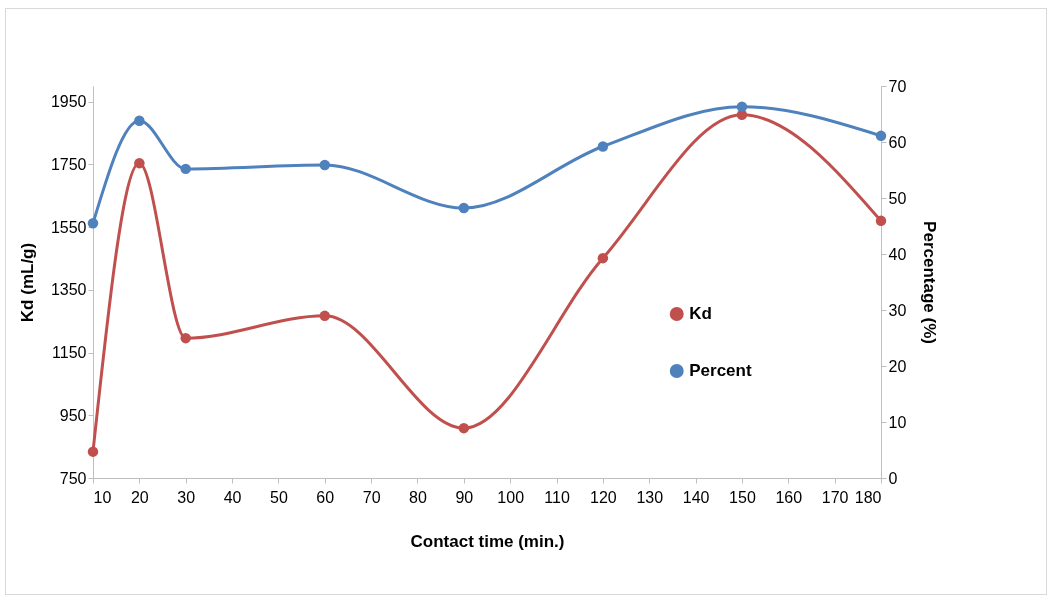 This screenshot has height=599, width=1057. Describe the element at coordinates (897, 310) in the screenshot. I see `y2-tick-label: 30` at that location.